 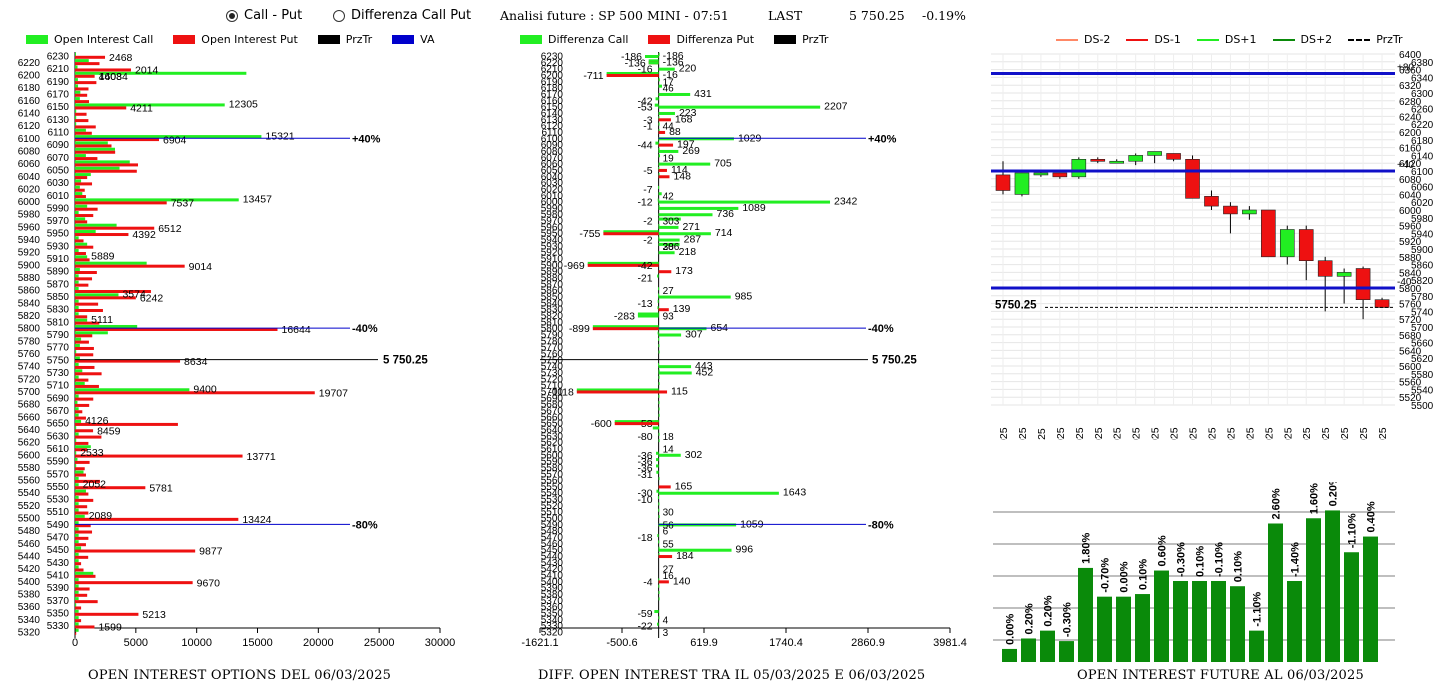 What do you see at coordinates (552, 519) in the screenshot?
I see `strike-tick-label: 5500` at bounding box center [552, 519].